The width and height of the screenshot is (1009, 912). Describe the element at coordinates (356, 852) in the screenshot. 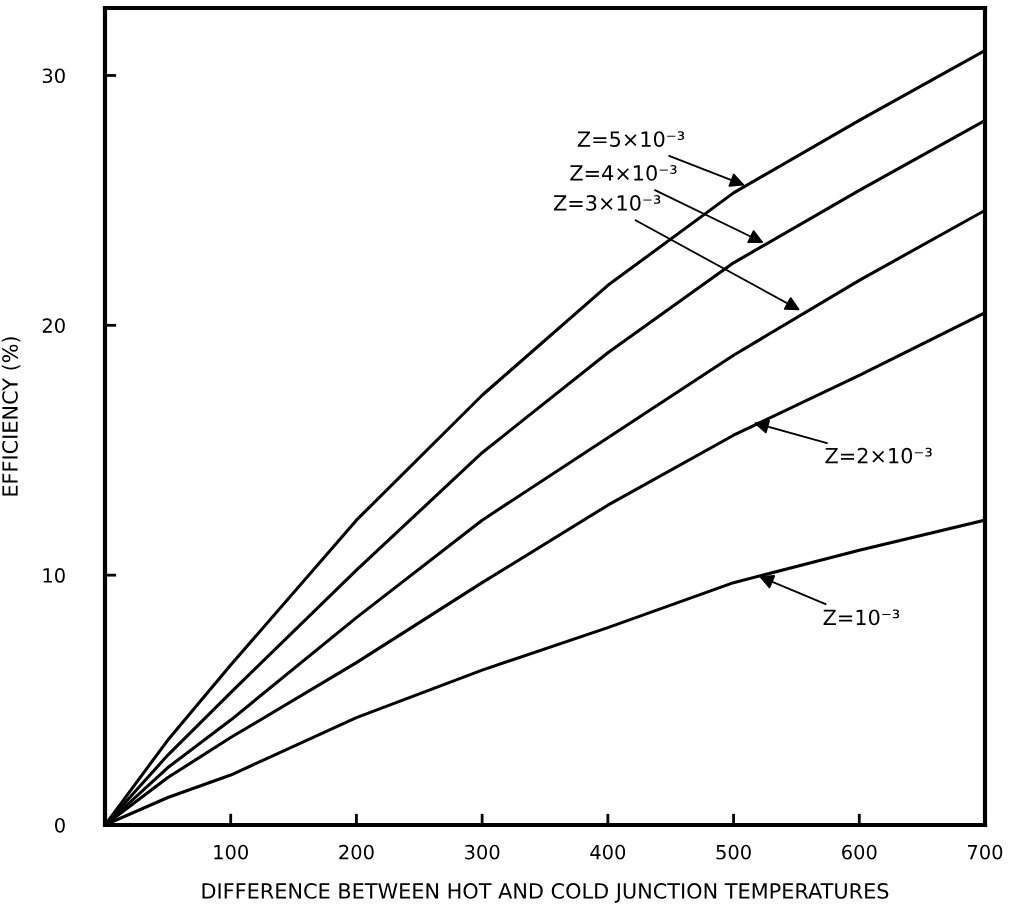

I see `x-tick-label: 200` at that location.